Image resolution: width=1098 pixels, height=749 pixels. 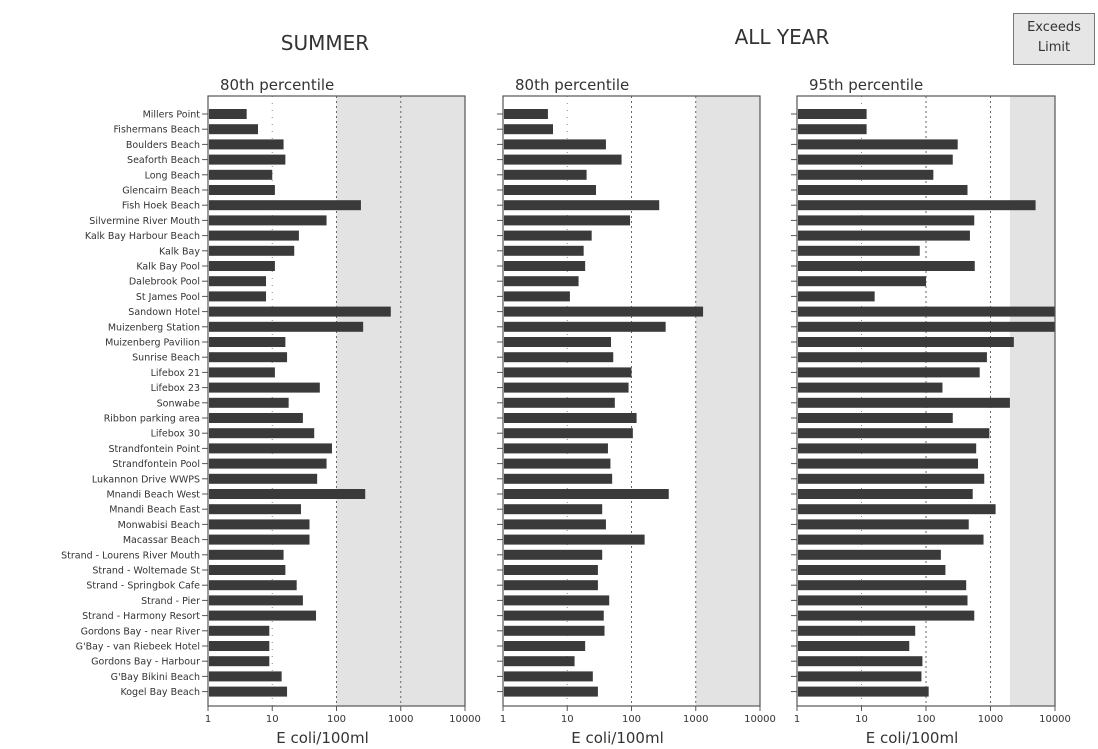 What do you see at coordinates (146, 479) in the screenshot?
I see `category-label: Lukannon Drive WWPS` at bounding box center [146, 479].